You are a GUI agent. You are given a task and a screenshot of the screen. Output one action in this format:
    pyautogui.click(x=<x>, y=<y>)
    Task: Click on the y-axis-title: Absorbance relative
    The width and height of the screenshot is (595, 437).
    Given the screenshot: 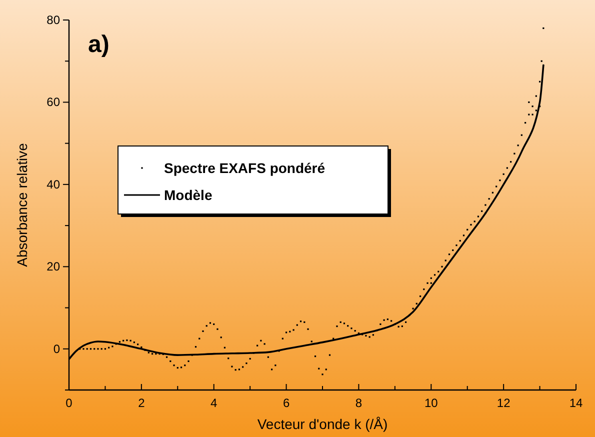 What is the action you would take?
    pyautogui.click(x=22, y=204)
    